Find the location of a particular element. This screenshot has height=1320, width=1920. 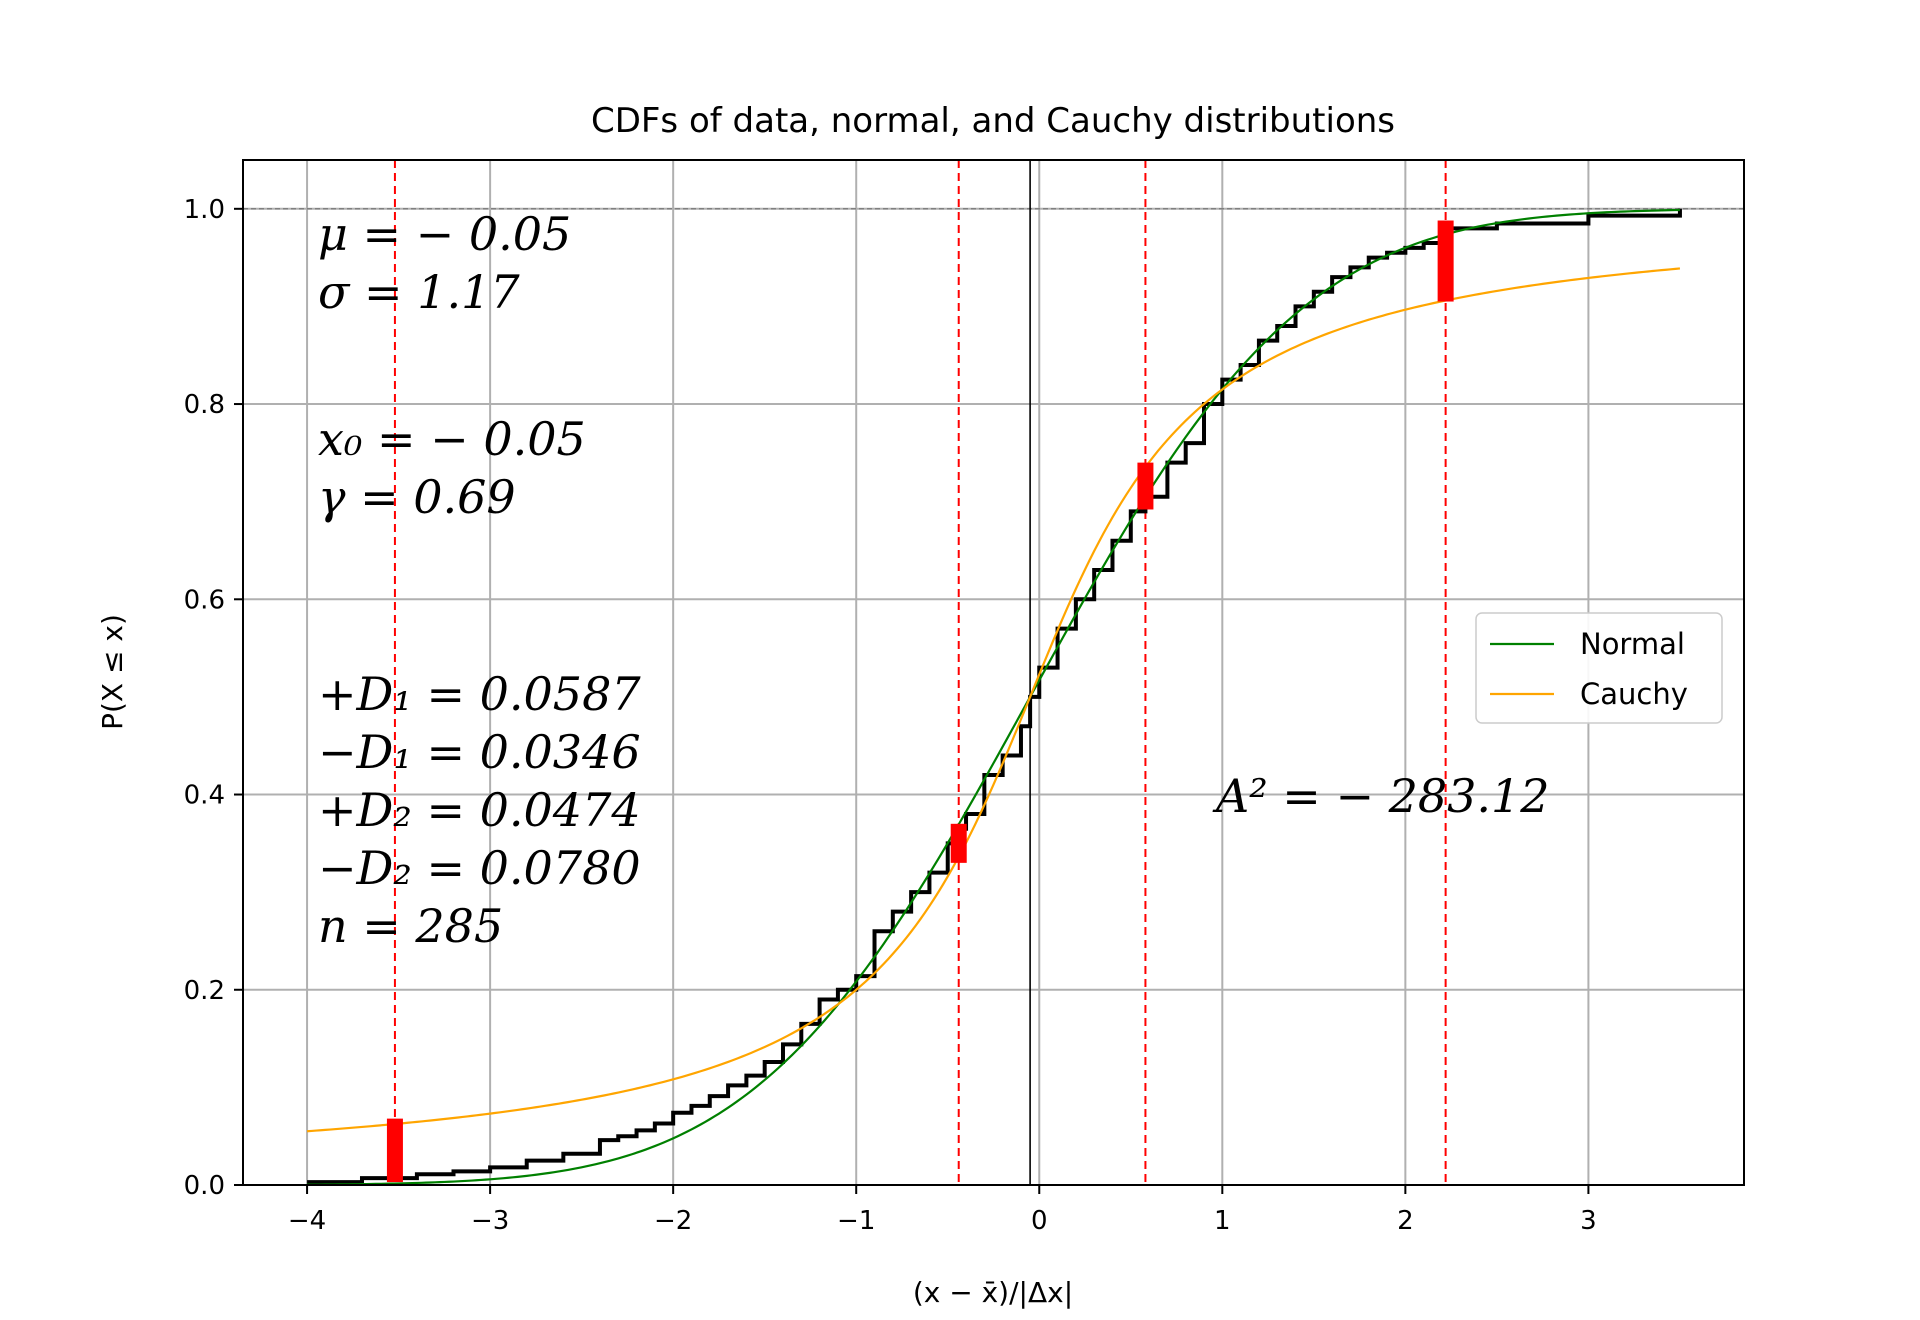

stat-sigma: σ = 1.17 is located at coordinates (419, 292).